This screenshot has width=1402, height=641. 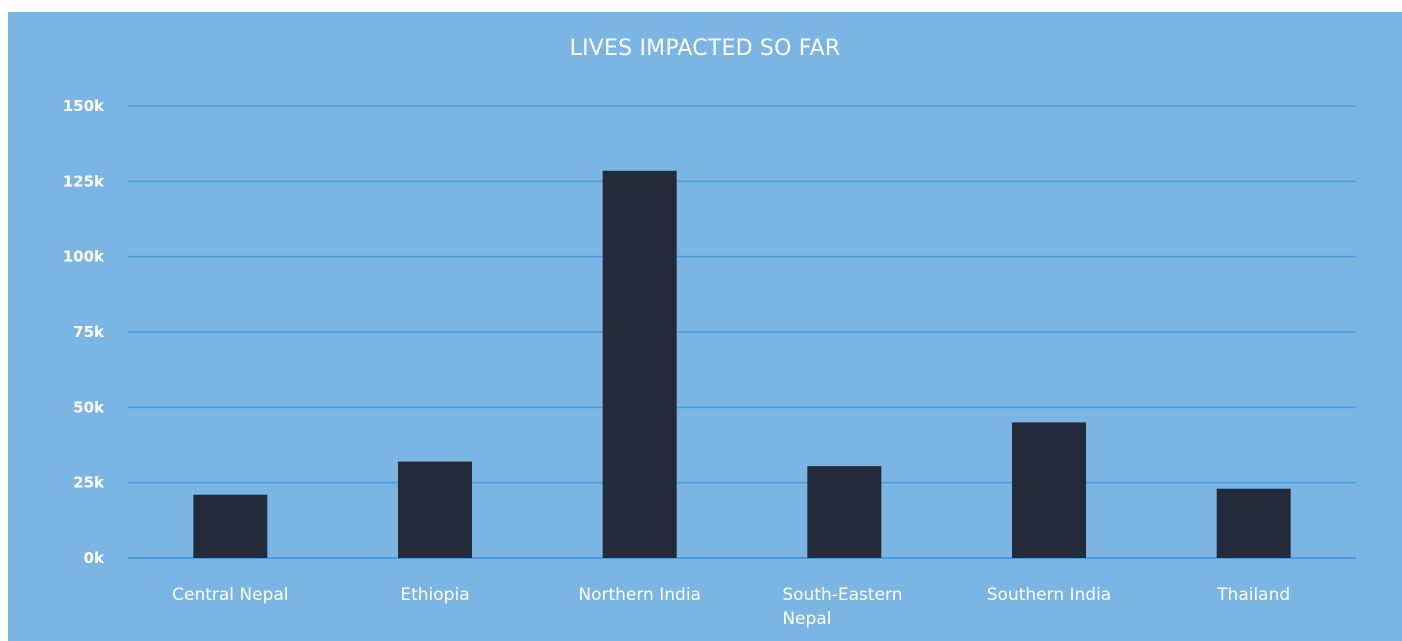 What do you see at coordinates (89, 483) in the screenshot?
I see `y-tick-label: 25k` at bounding box center [89, 483].